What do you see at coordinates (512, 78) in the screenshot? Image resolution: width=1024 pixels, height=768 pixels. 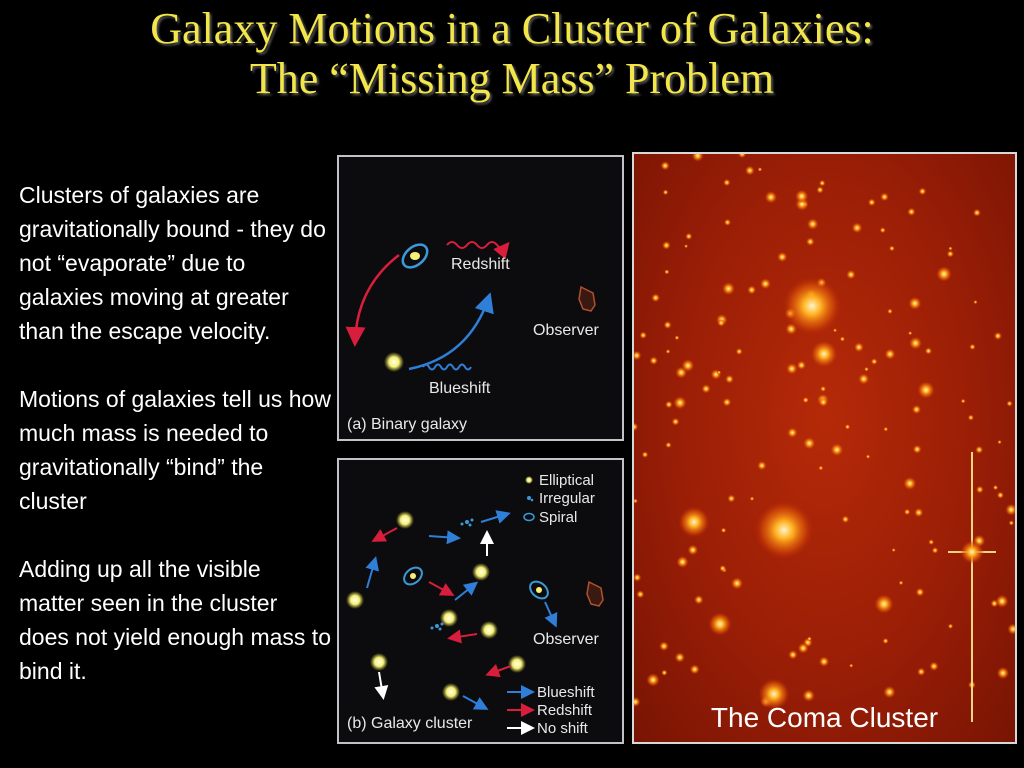 I see `title-line-2: The “Missing Mass” Problem` at bounding box center [512, 78].